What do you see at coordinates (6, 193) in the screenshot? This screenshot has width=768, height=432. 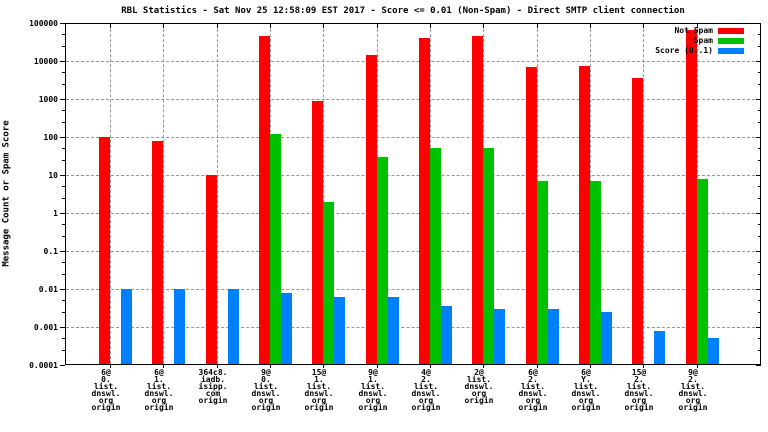 I see `y-axis-label: Message Count or Spam Score` at bounding box center [6, 193].